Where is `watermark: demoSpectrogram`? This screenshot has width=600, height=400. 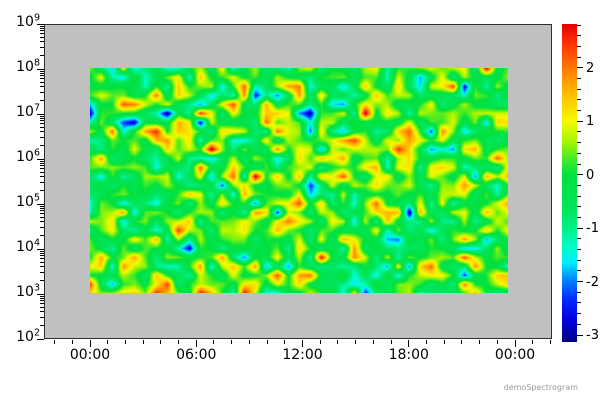 watermark: demoSpectrogram is located at coordinates (540, 387).